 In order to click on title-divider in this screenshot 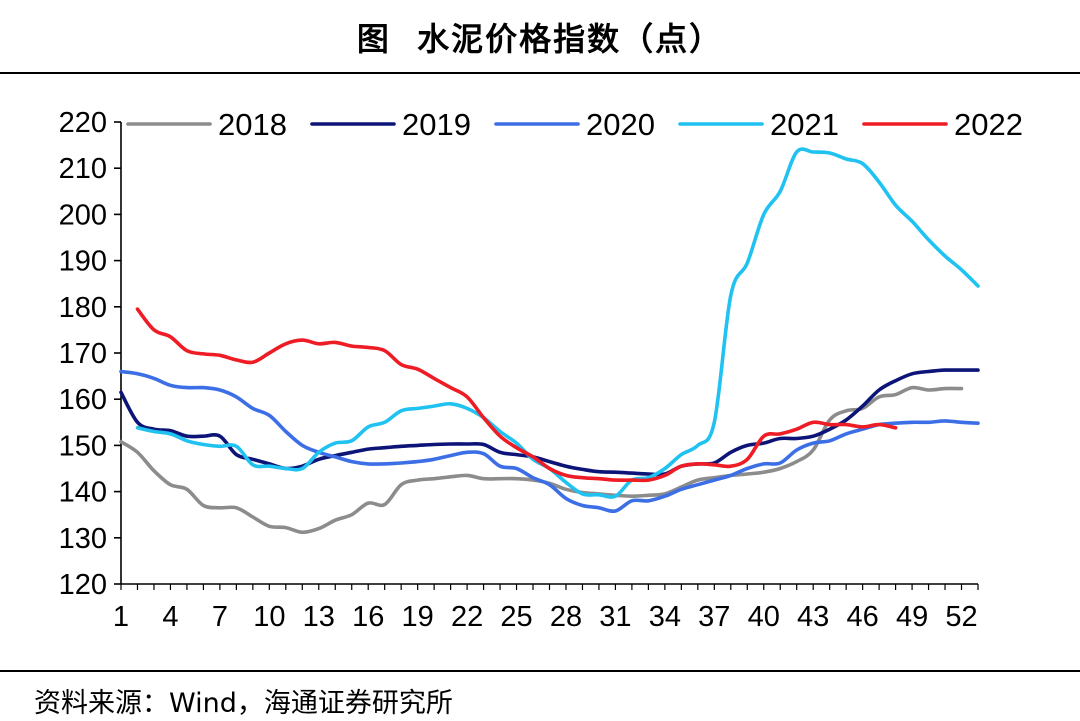, I will do `click(540, 73)`.